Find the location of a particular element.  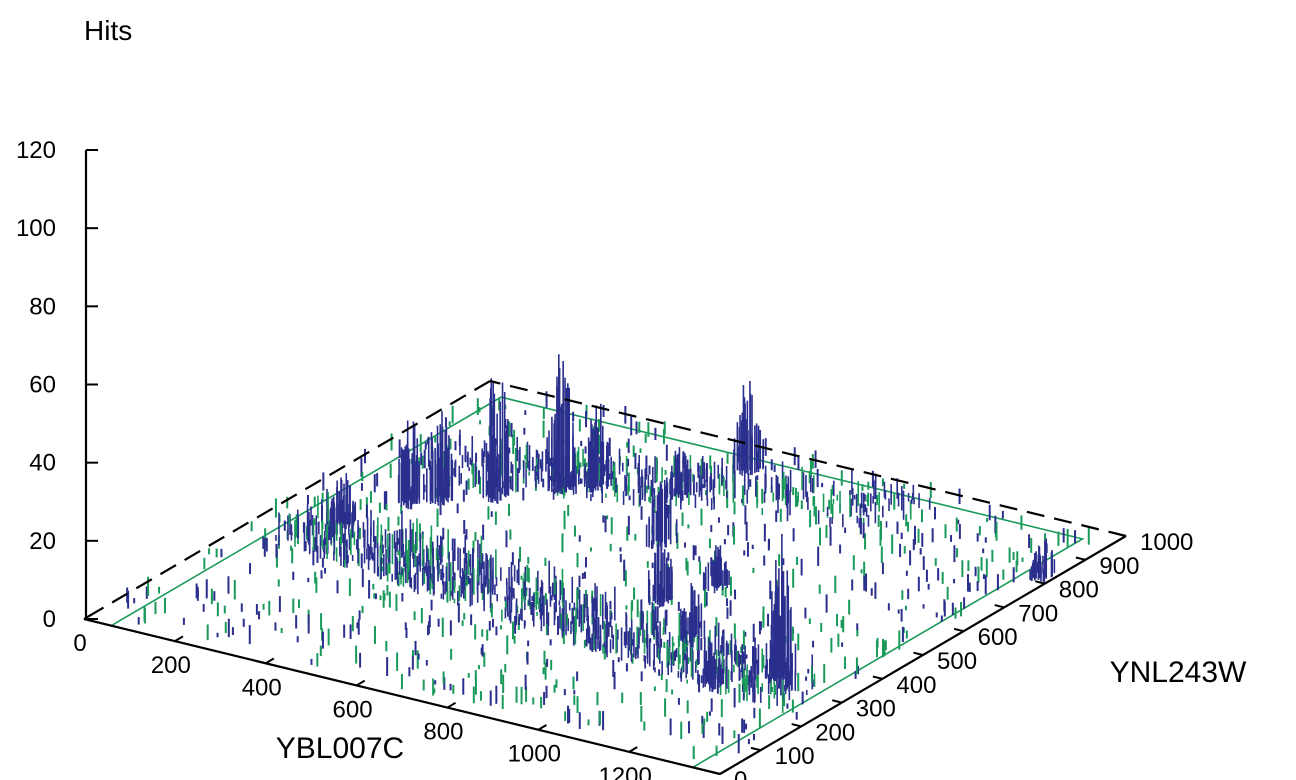

back-x-edge is located at coordinates (808, 458).